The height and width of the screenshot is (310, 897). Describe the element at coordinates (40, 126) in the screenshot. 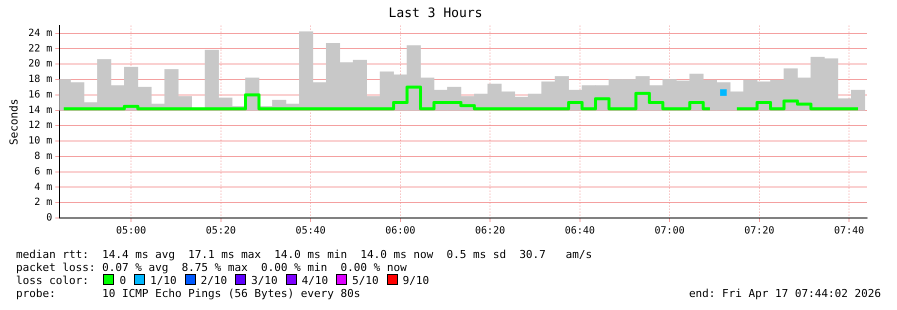

I see `y-tick-label: 12 m` at that location.